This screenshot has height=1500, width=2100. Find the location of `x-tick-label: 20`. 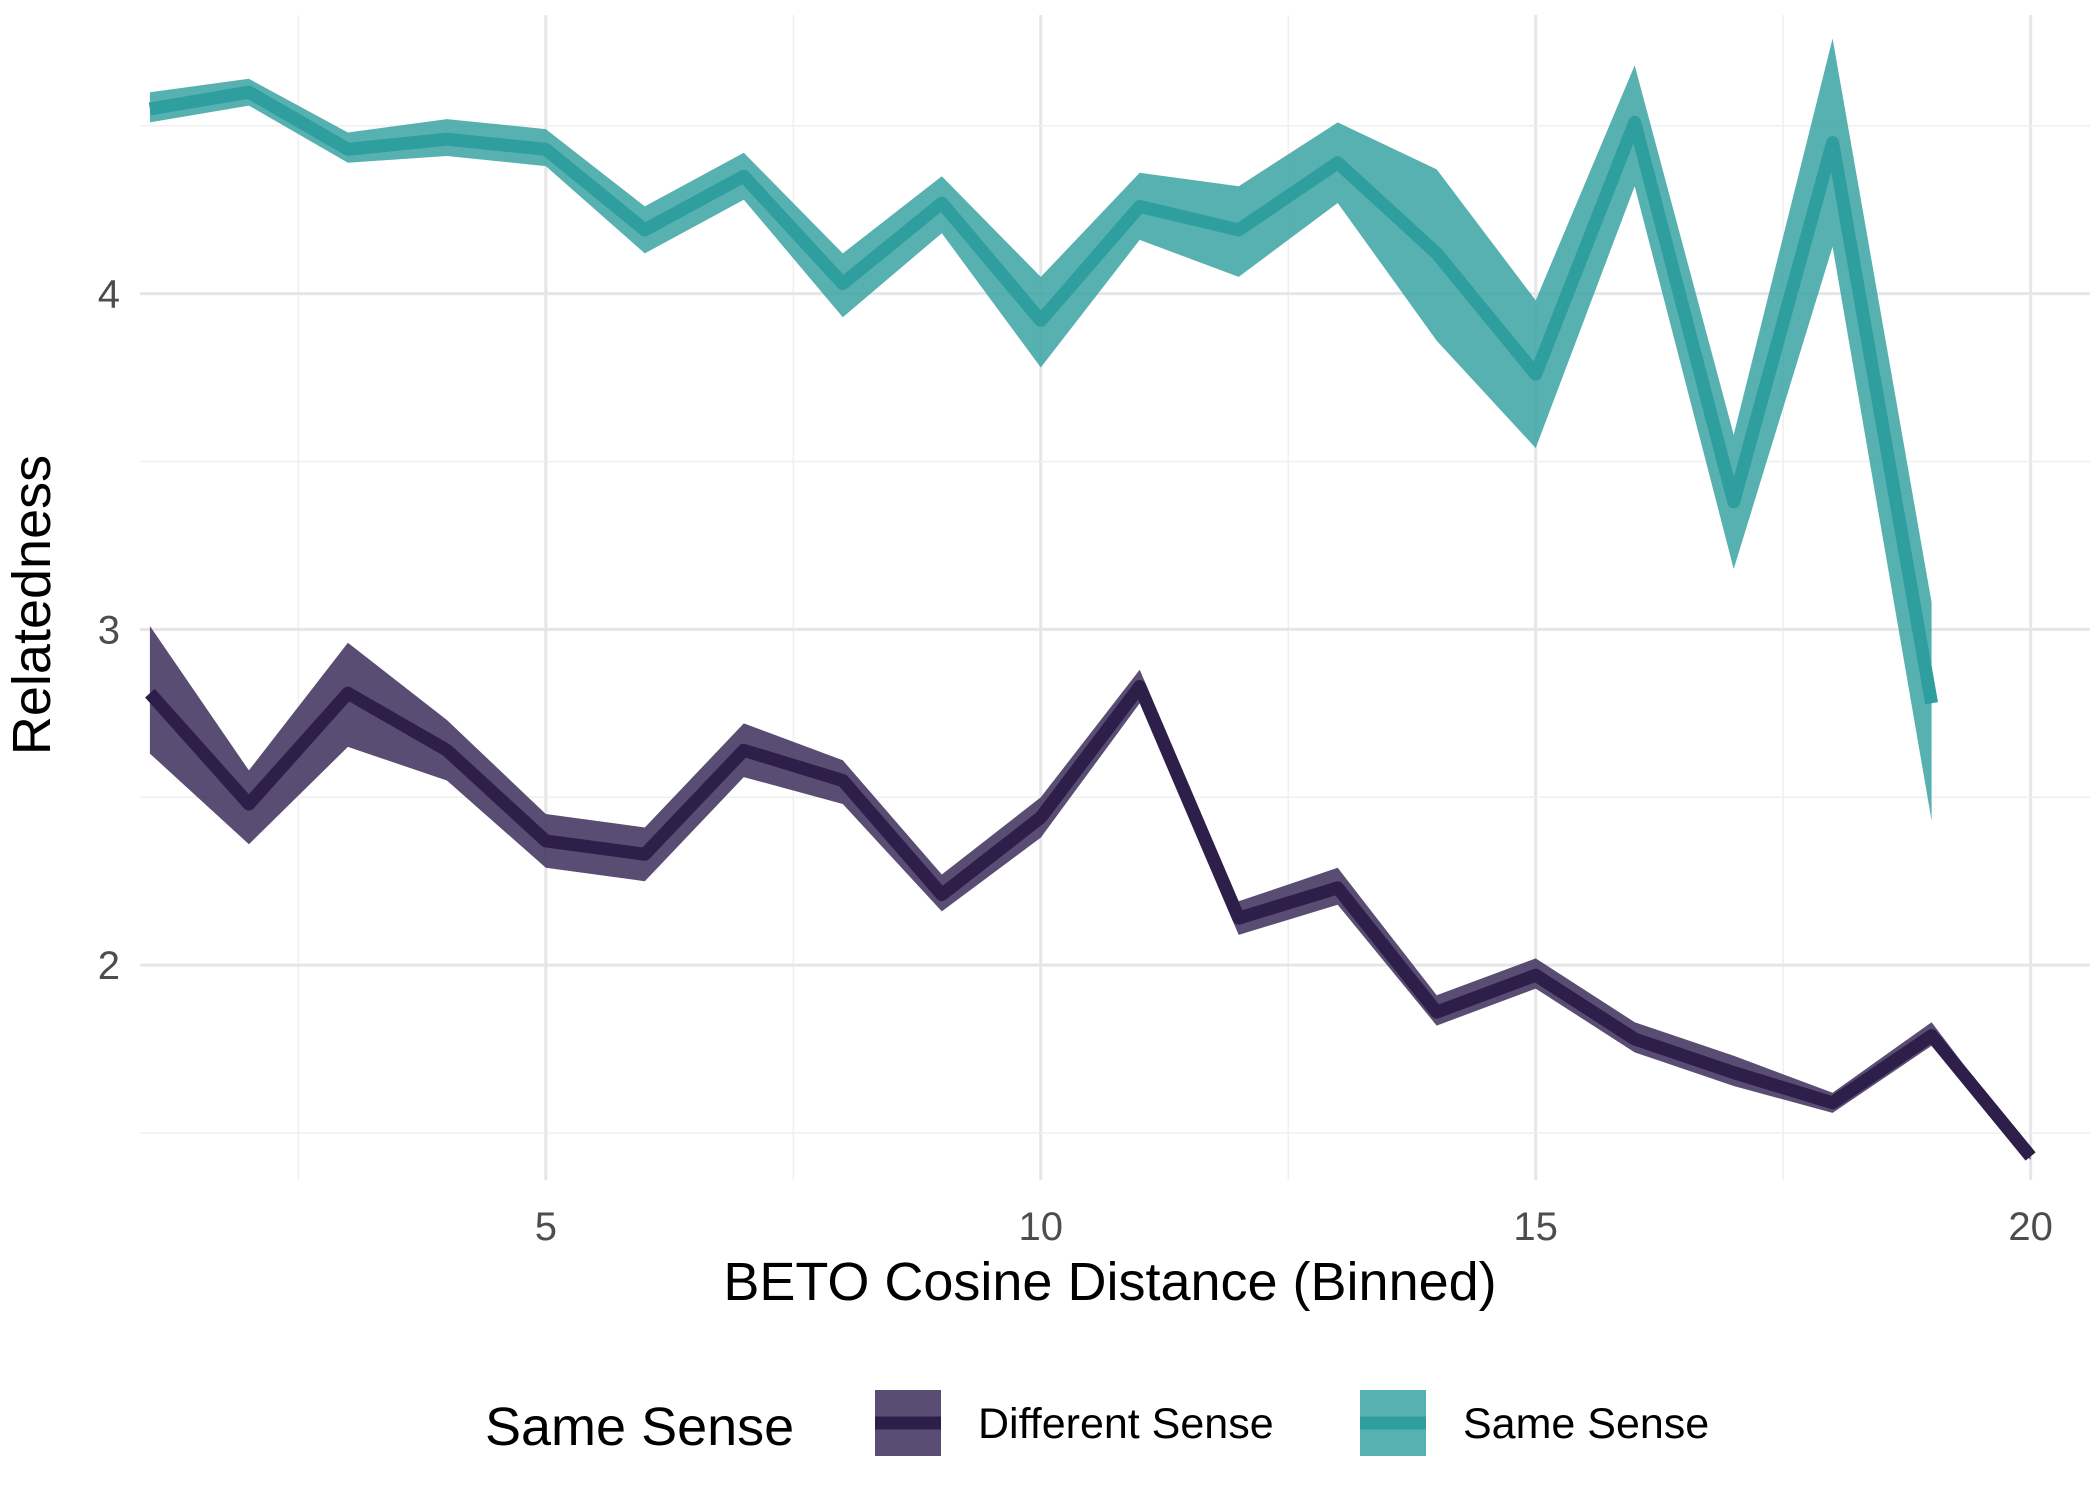

x-tick-label: 20 is located at coordinates (2030, 1227).